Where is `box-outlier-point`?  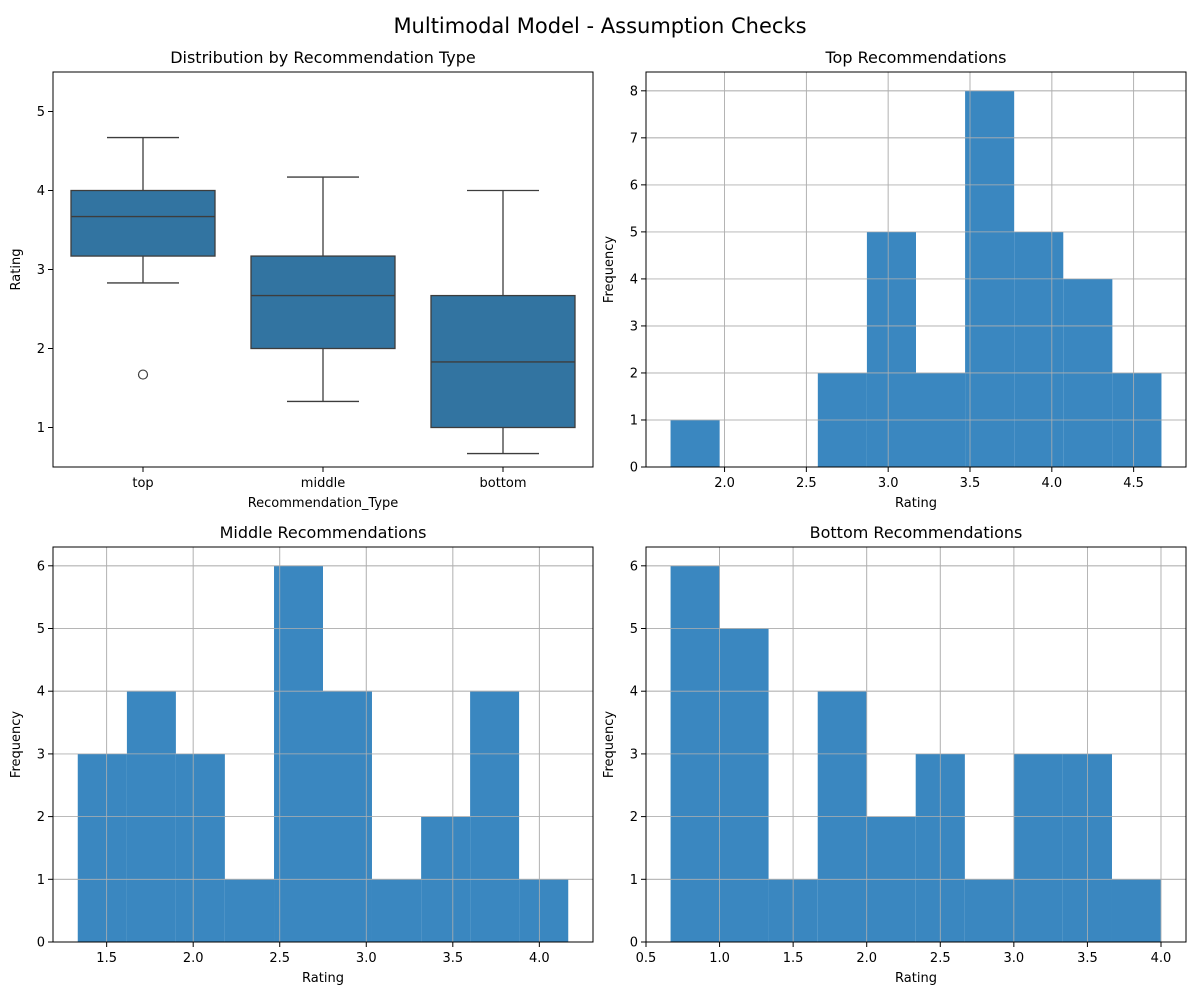 box-outlier-point is located at coordinates (143, 374).